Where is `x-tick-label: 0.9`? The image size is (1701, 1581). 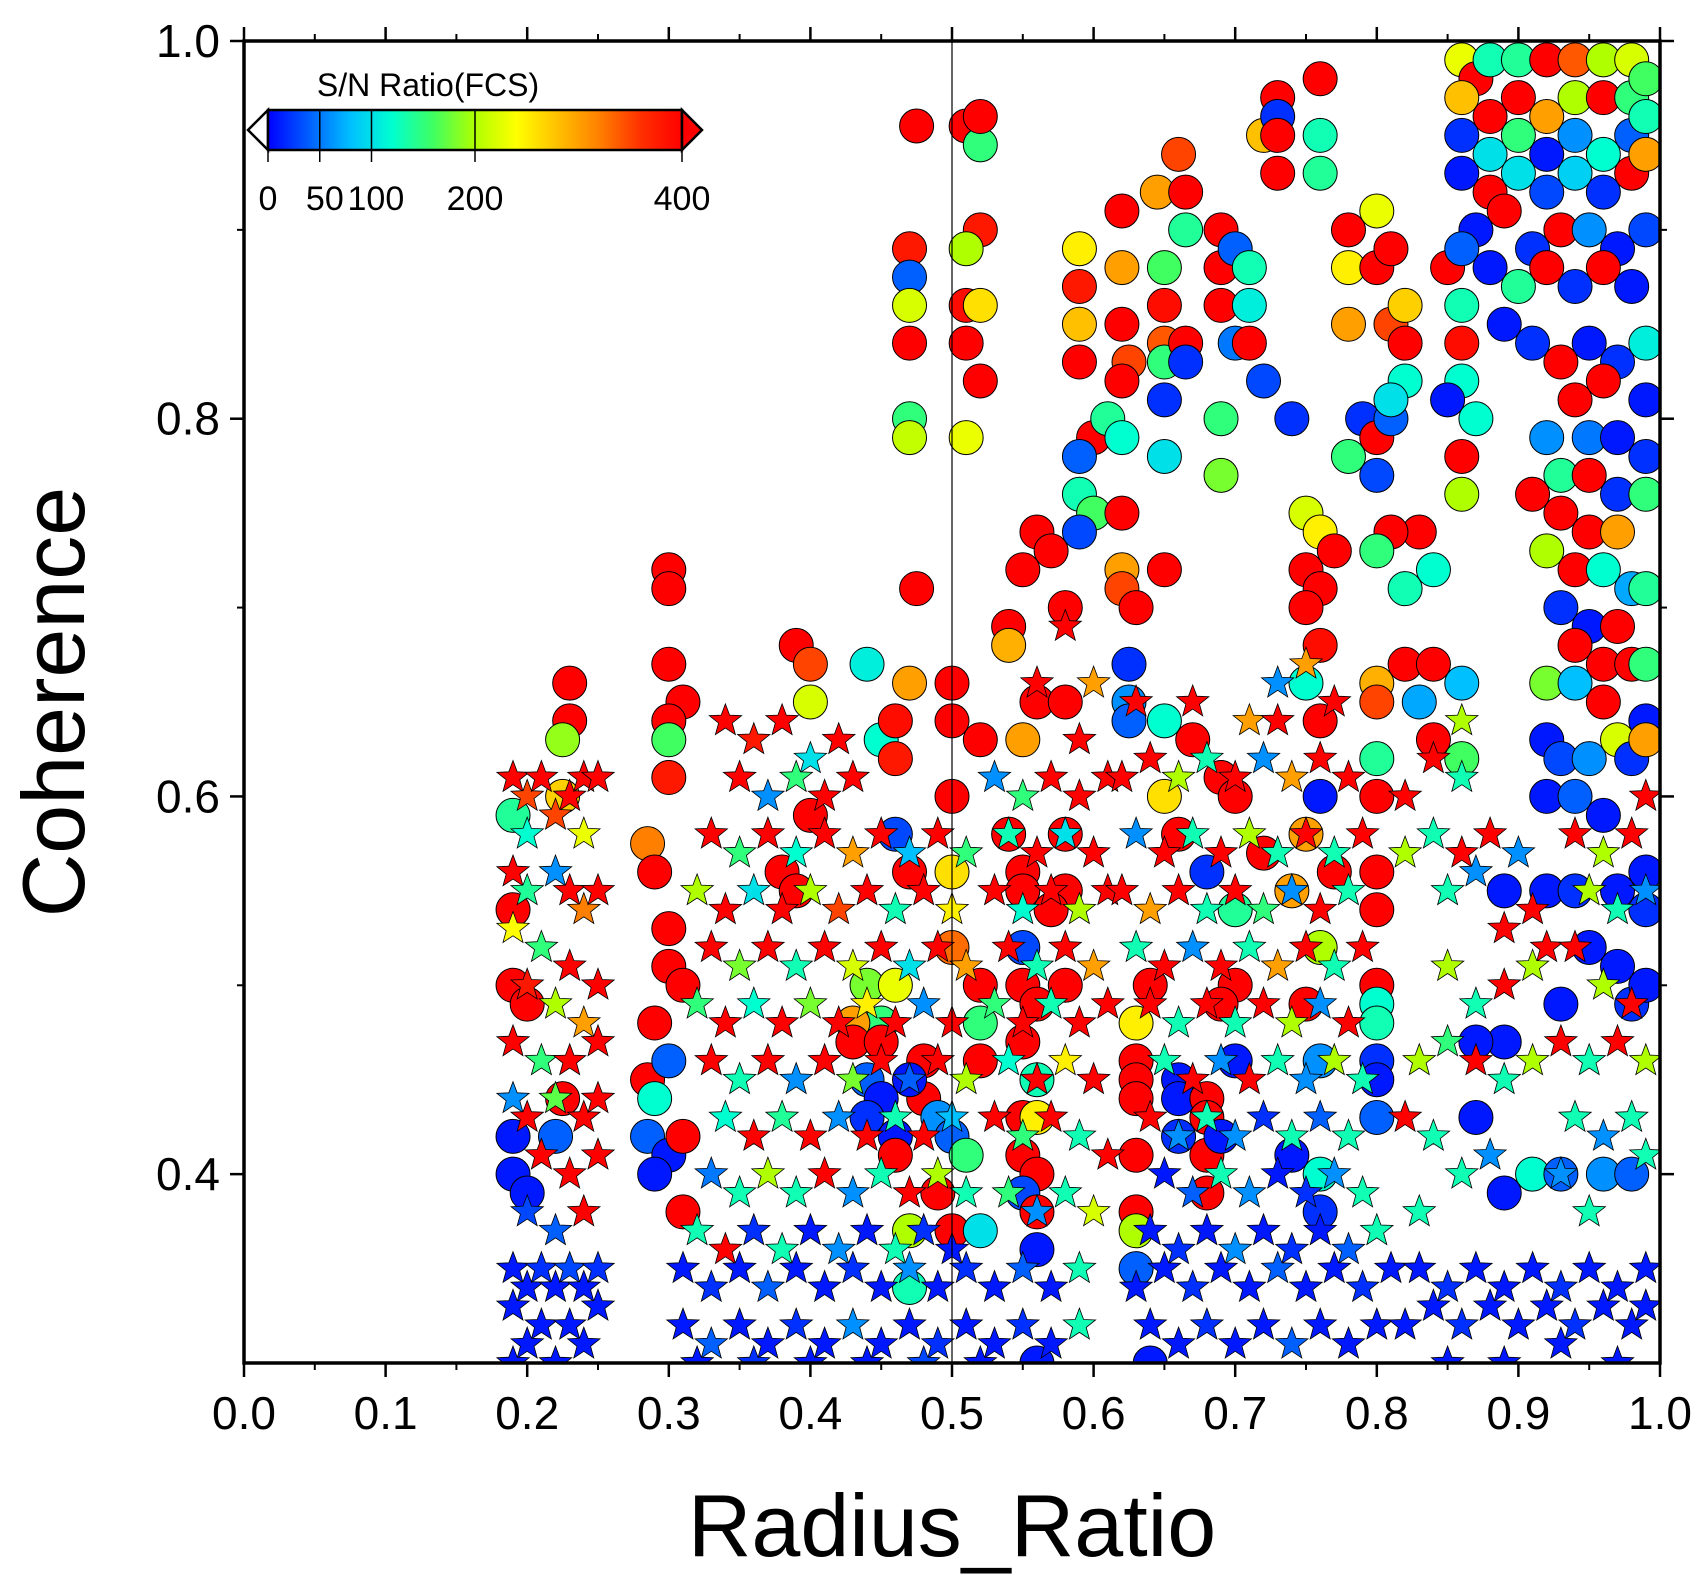
x-tick-label: 0.9 is located at coordinates (1518, 1413).